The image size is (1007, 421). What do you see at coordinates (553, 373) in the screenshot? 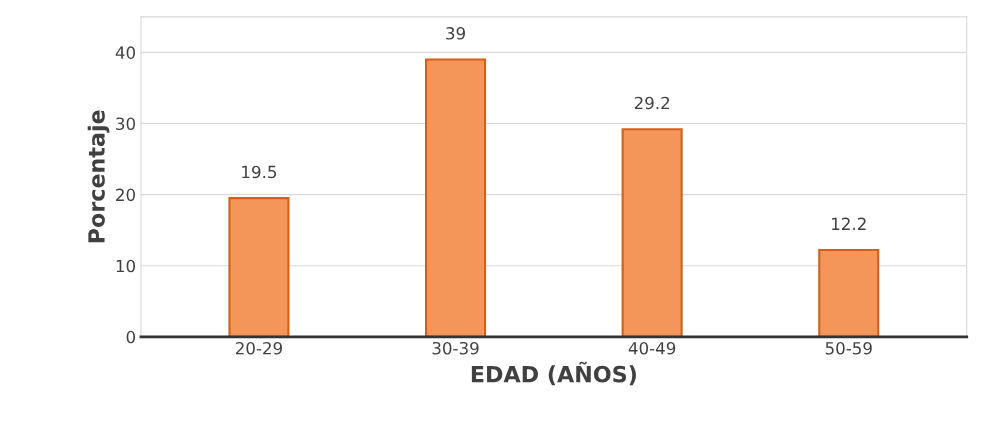
I see `x-axis-title: EDAD (AÑOS)` at bounding box center [553, 373].